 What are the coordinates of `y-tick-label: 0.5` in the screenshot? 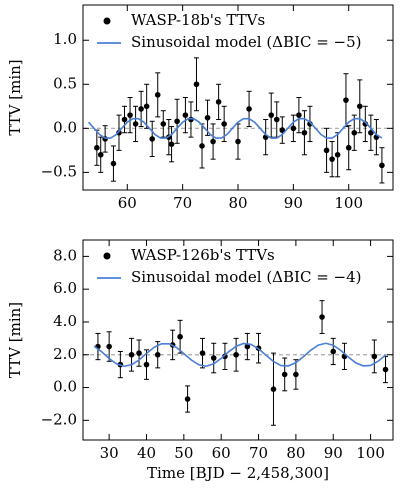 It's located at (65, 83).